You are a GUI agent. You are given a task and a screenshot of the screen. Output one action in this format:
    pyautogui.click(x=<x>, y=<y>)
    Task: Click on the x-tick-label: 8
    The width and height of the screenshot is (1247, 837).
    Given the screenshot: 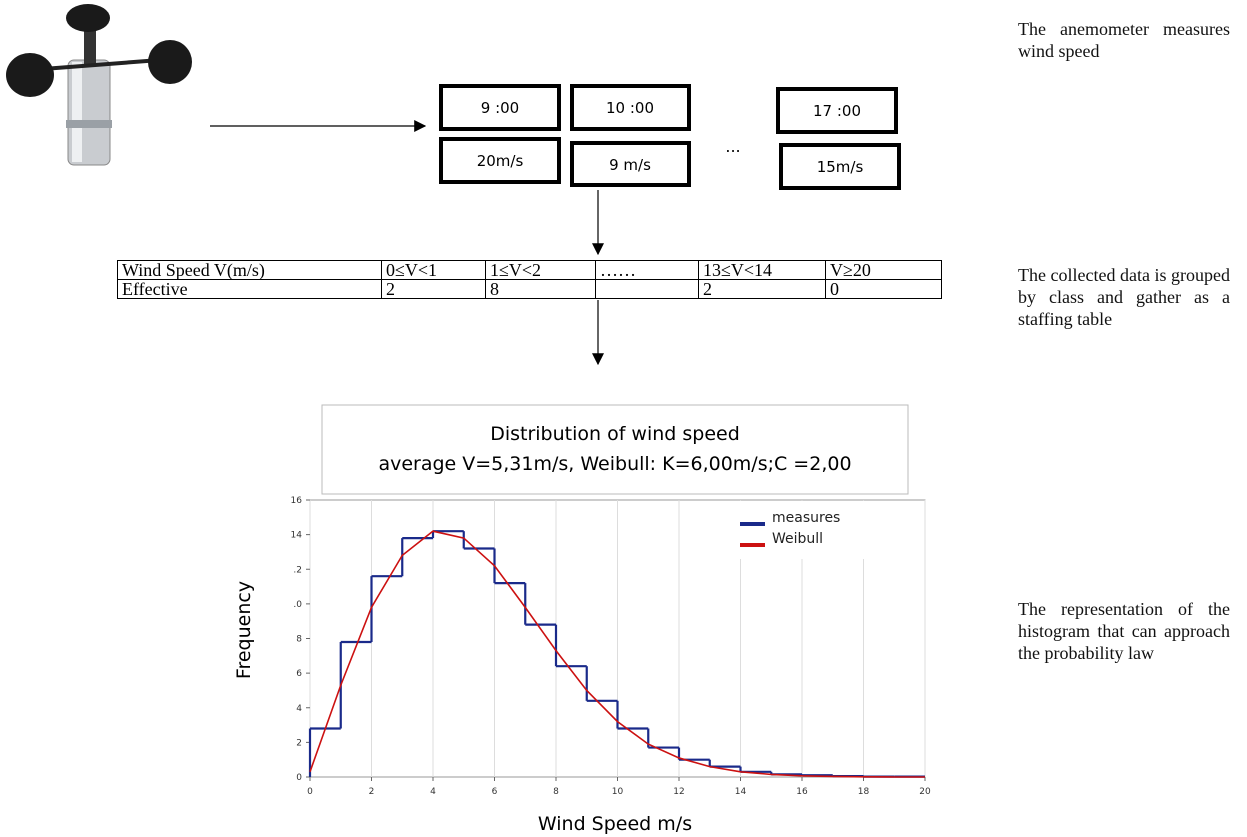 What is the action you would take?
    pyautogui.click(x=556, y=792)
    